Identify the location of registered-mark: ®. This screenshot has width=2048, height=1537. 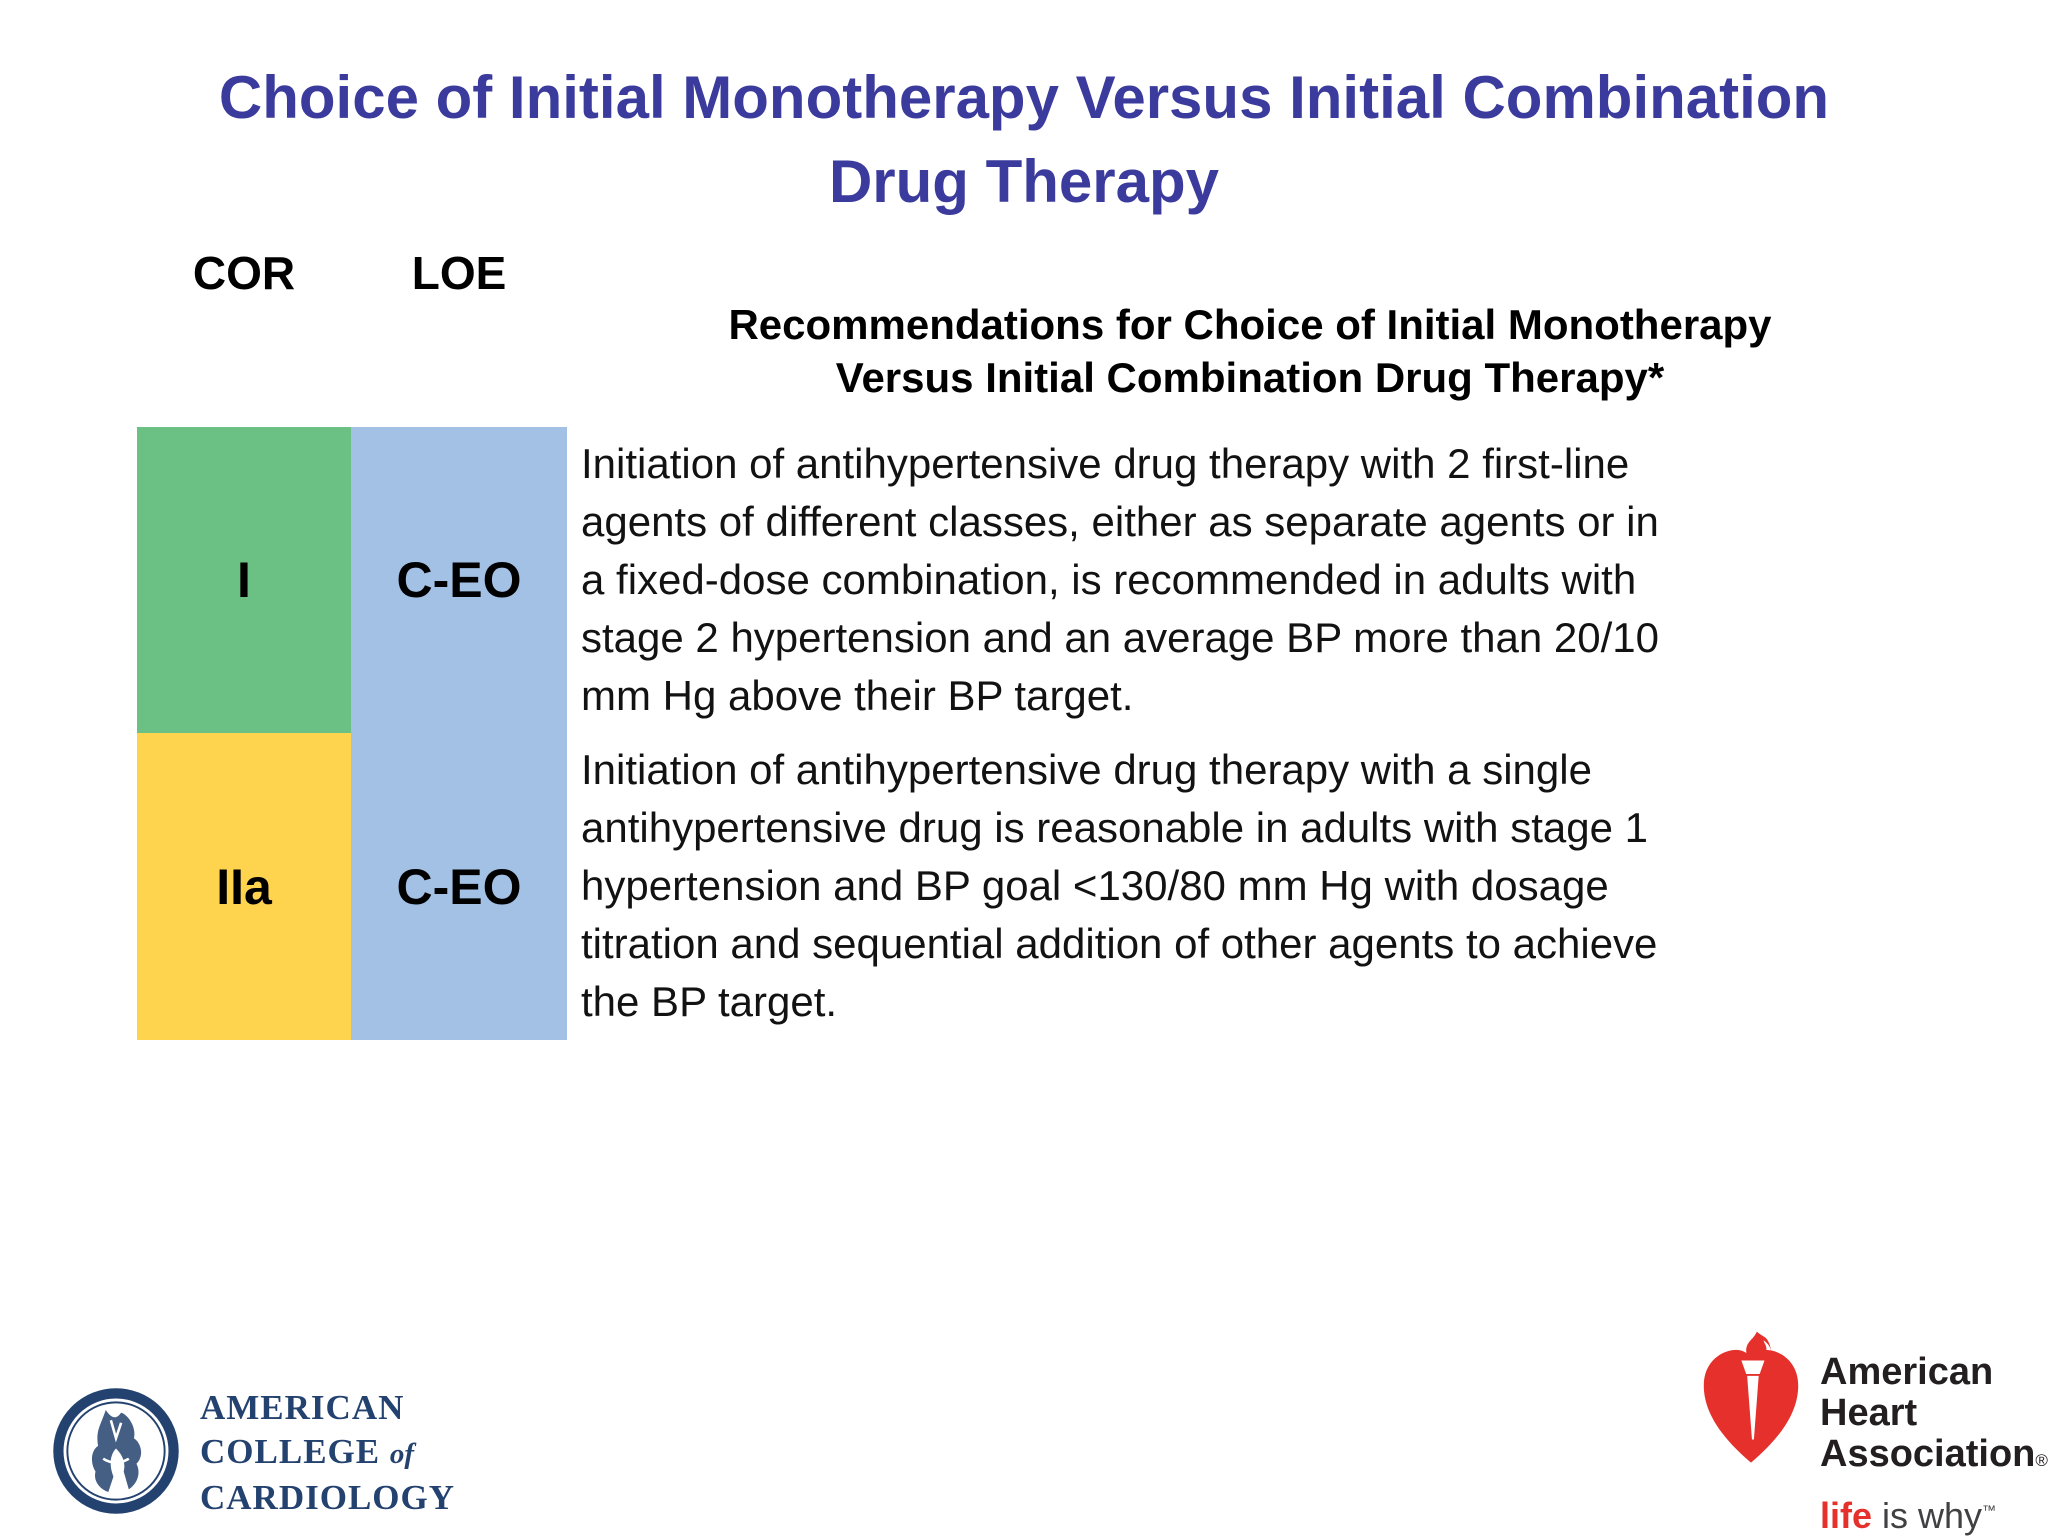
(2041, 1460).